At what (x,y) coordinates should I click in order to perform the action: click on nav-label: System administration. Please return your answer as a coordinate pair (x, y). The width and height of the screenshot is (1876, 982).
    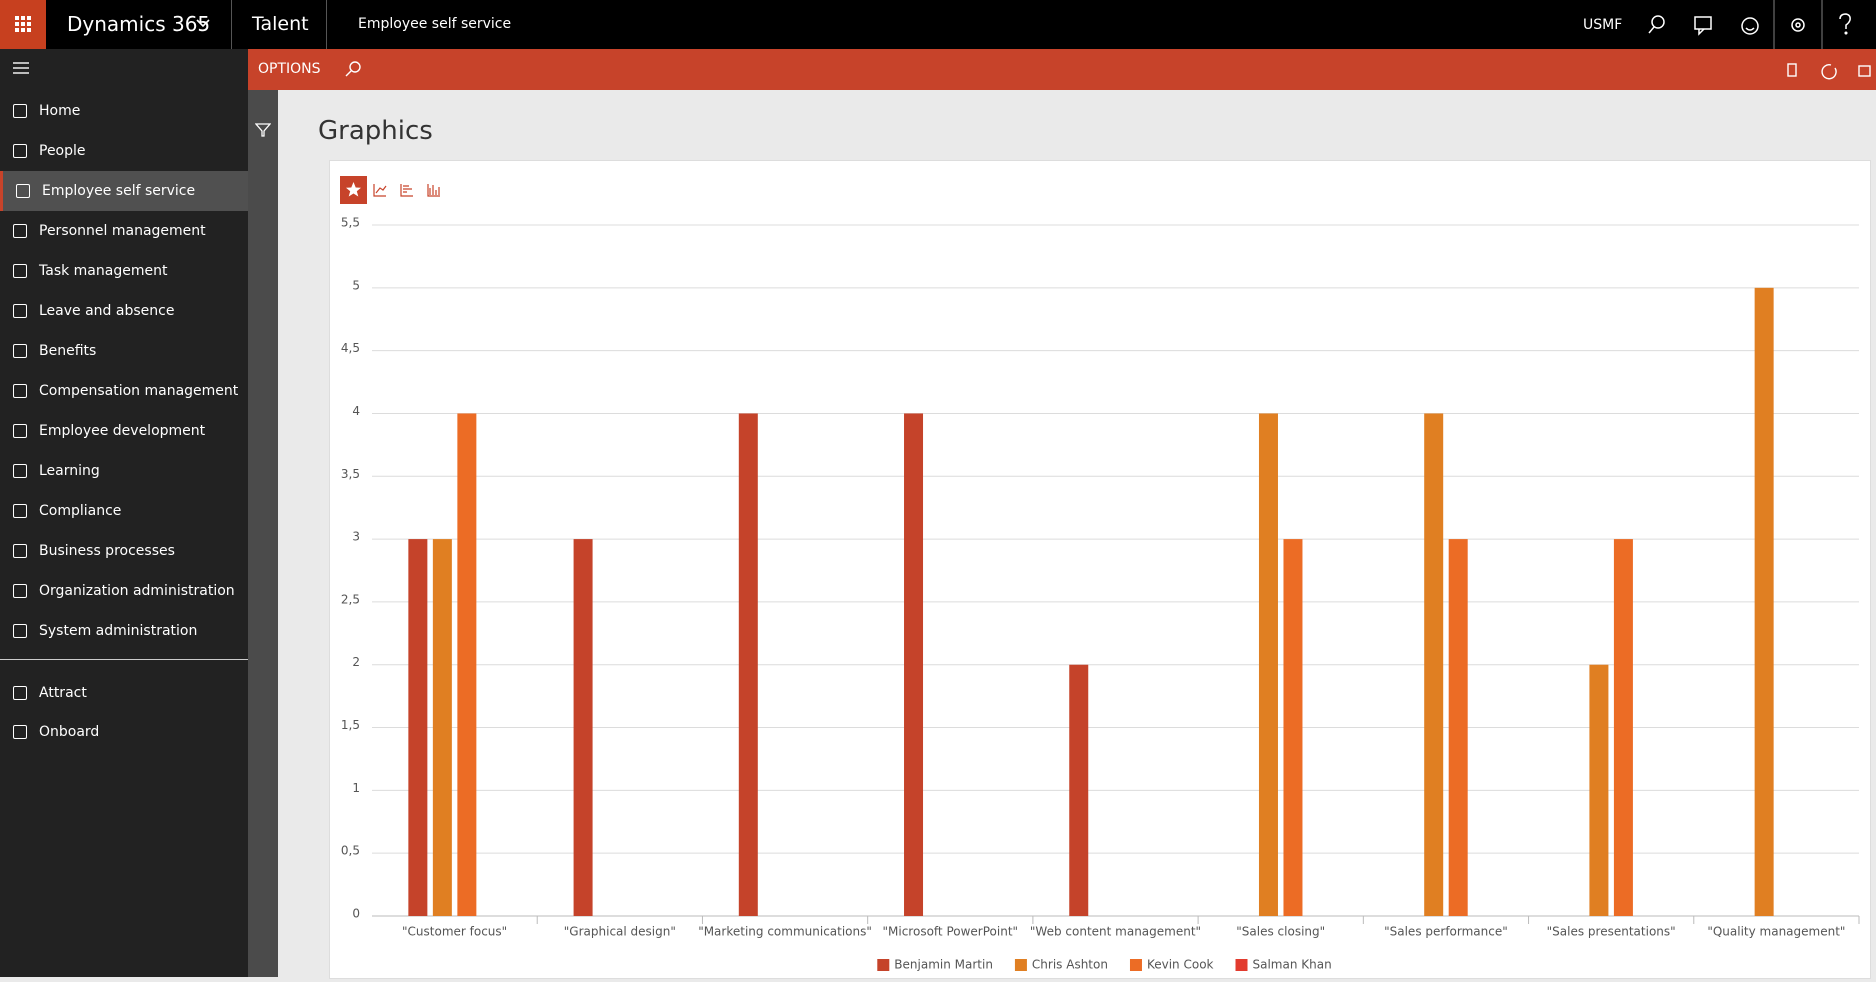
    Looking at the image, I should click on (118, 631).